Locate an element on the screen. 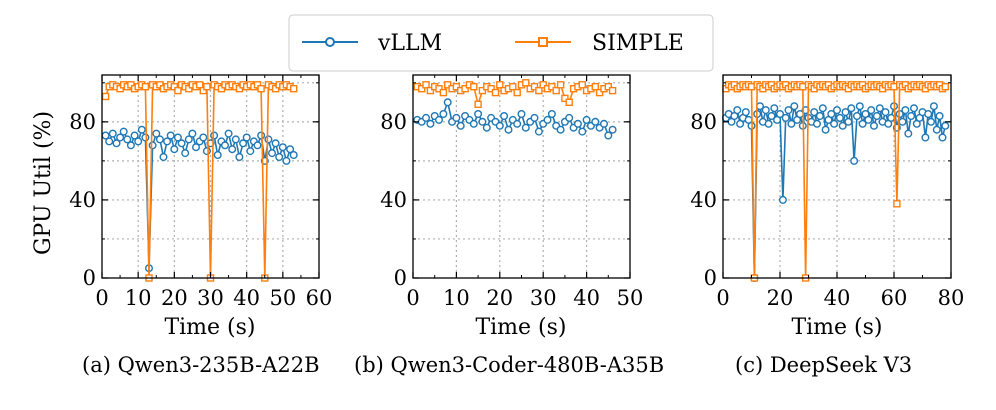  panel-a-simple-line is located at coordinates (199, 181).